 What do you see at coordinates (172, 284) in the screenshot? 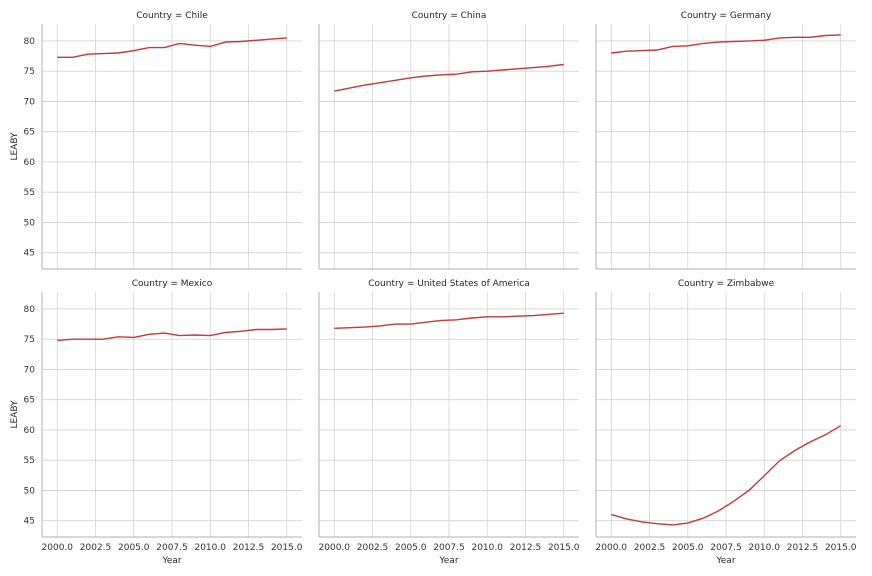
I see `panel-title: Country = Mexico` at bounding box center [172, 284].